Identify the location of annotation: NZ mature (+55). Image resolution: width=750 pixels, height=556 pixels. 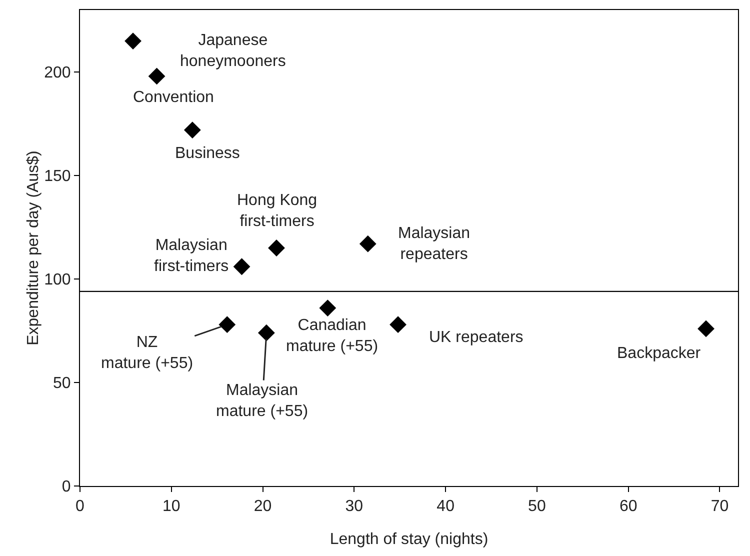
(147, 353).